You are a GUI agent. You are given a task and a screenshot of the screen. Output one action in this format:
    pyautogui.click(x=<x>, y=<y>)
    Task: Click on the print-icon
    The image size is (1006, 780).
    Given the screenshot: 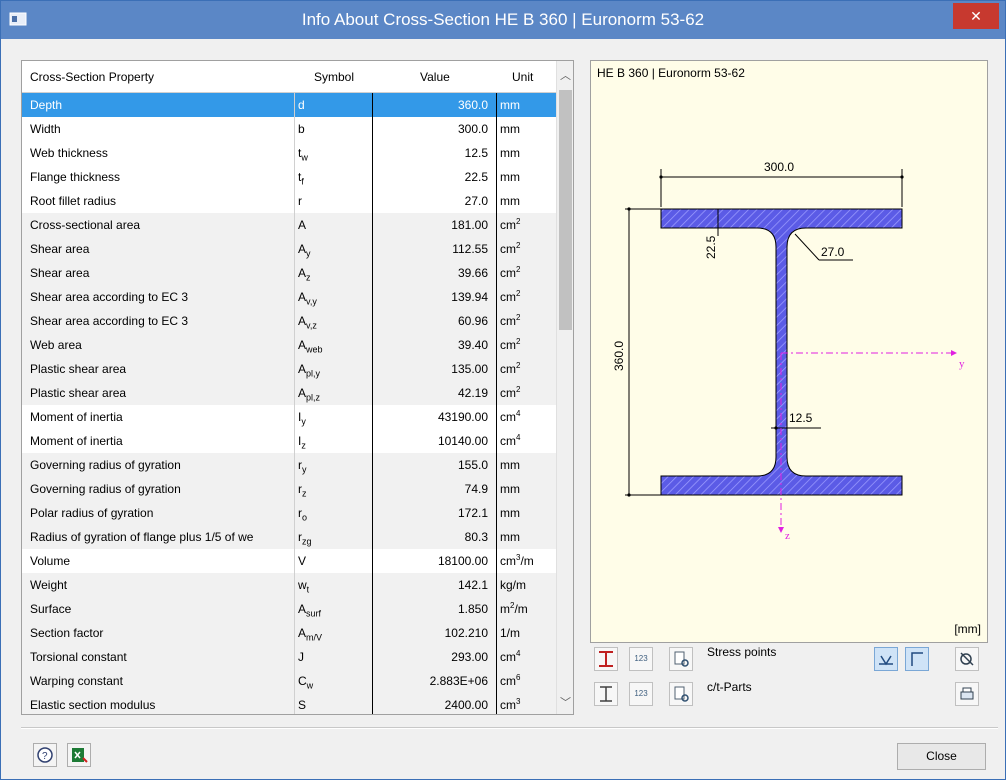 What is the action you would take?
    pyautogui.click(x=967, y=694)
    